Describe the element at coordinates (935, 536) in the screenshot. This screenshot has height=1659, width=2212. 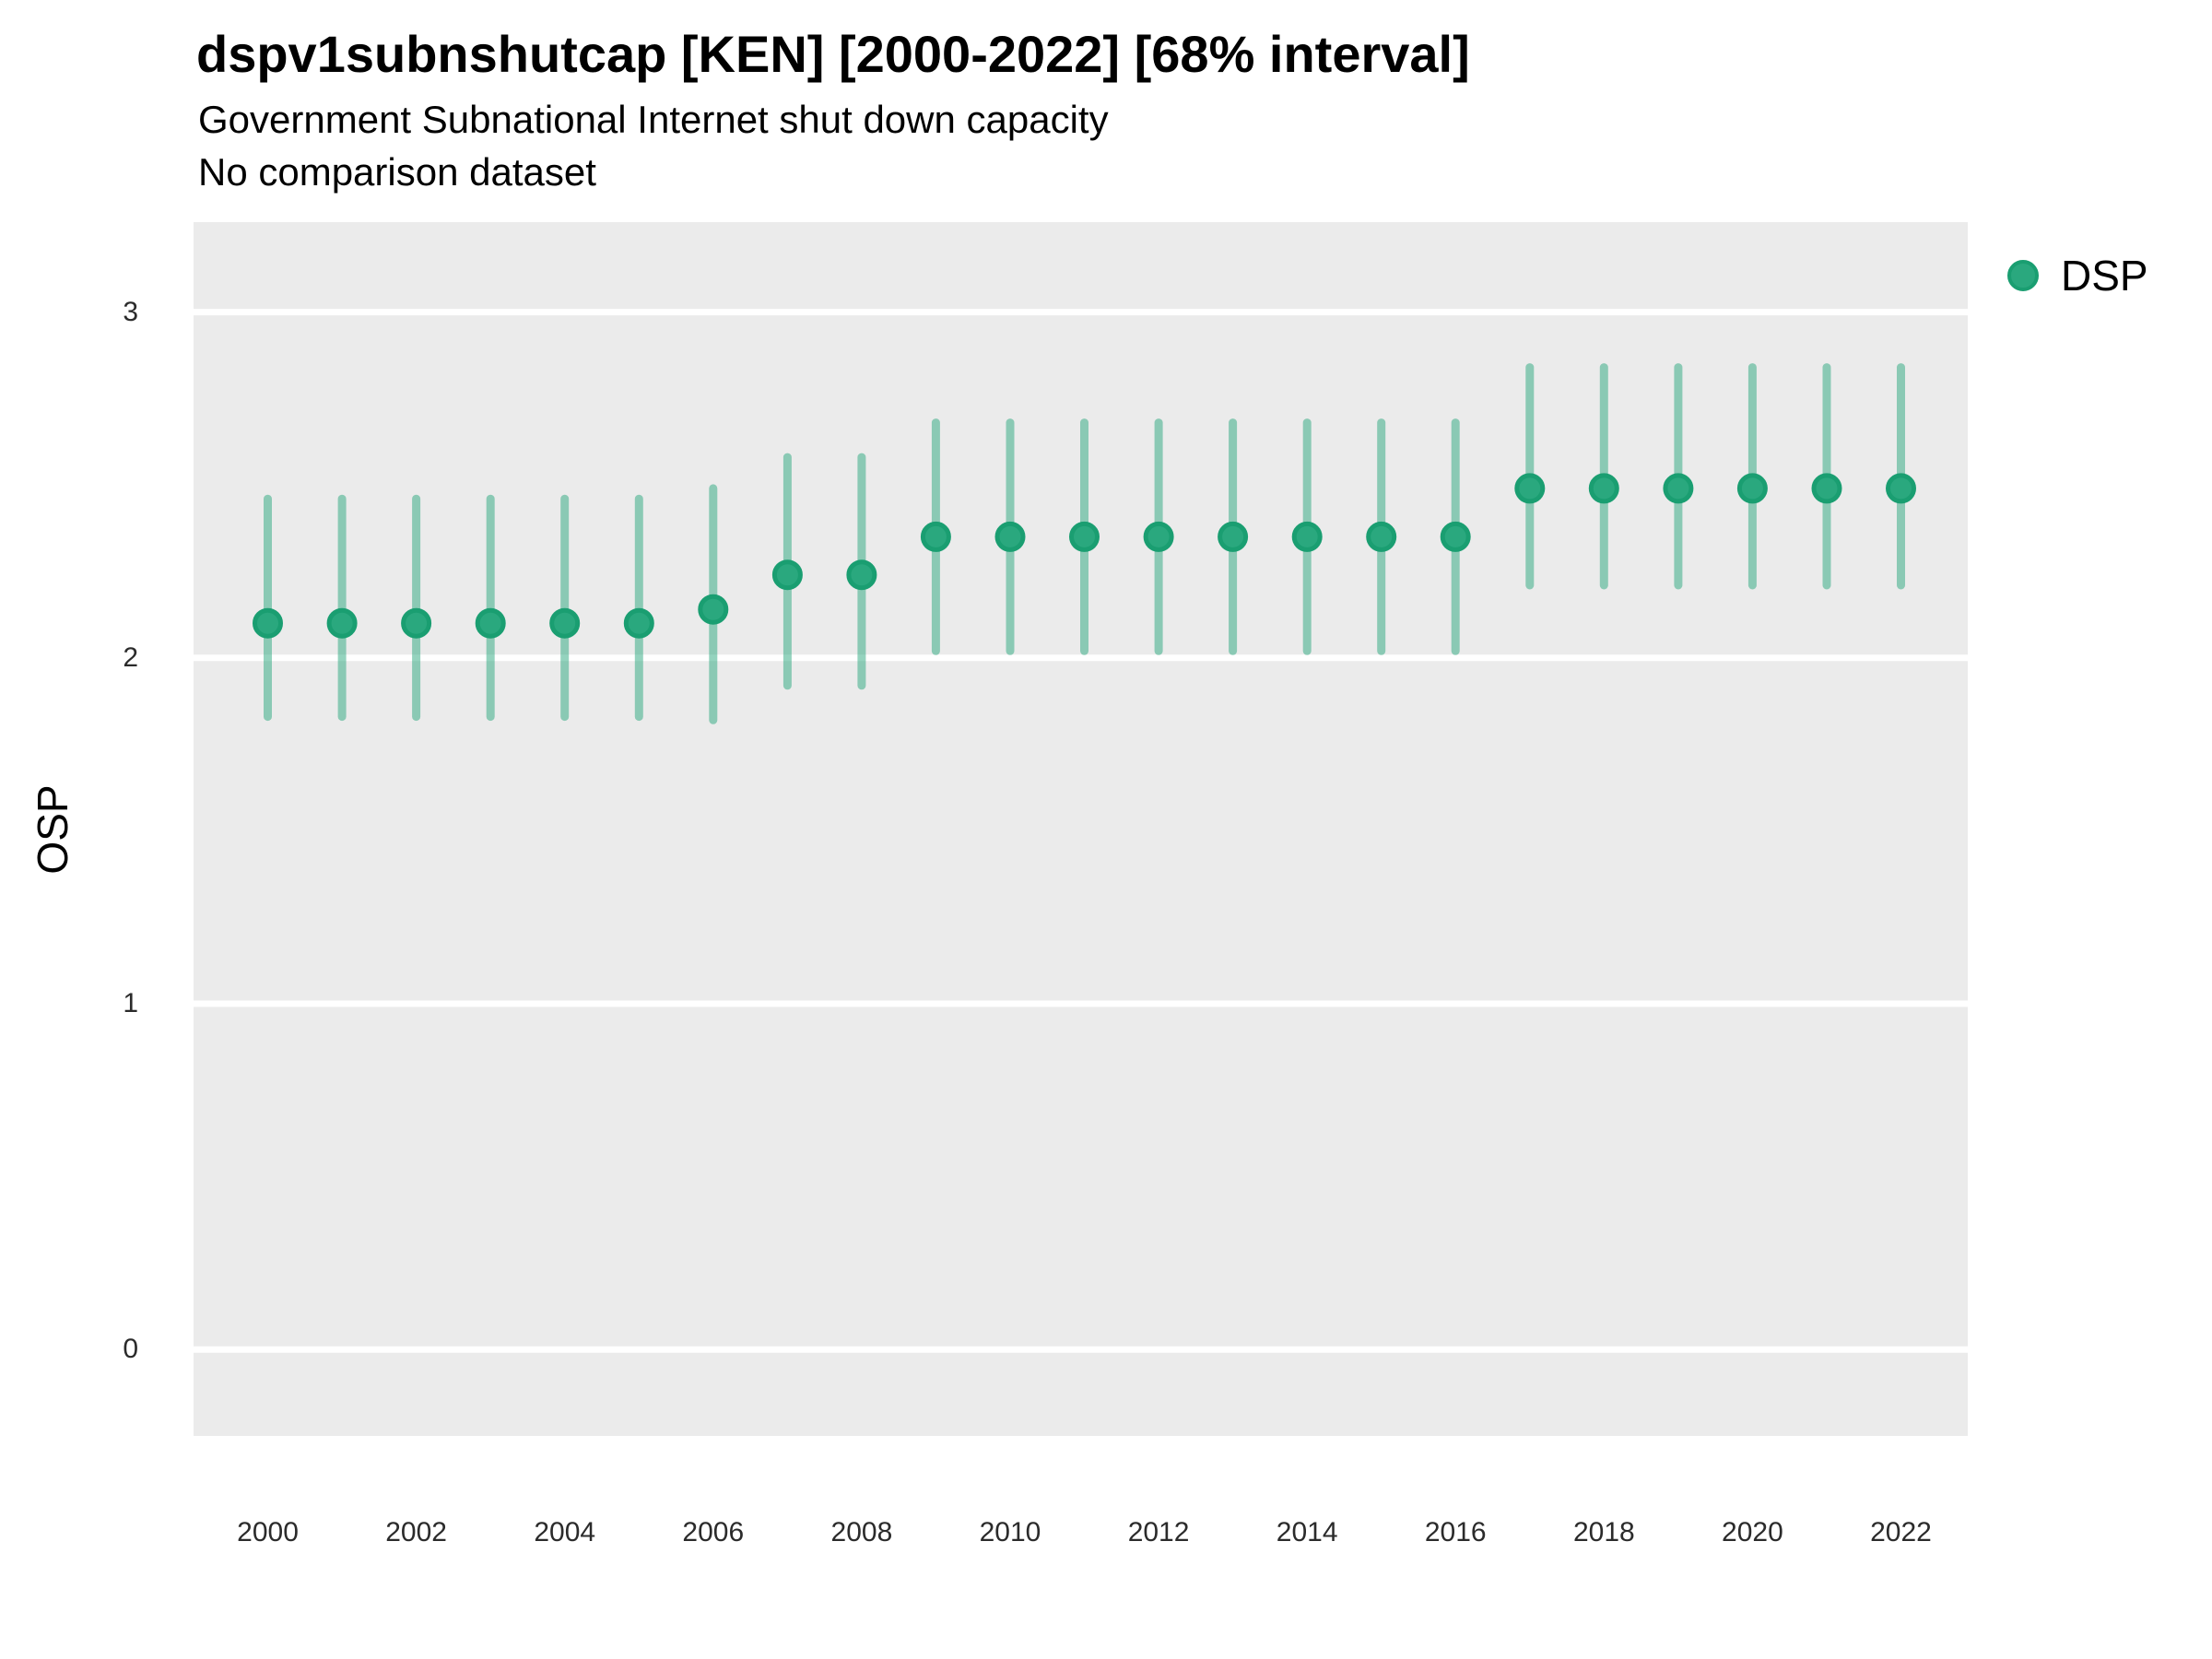
I see `data-point-2009` at that location.